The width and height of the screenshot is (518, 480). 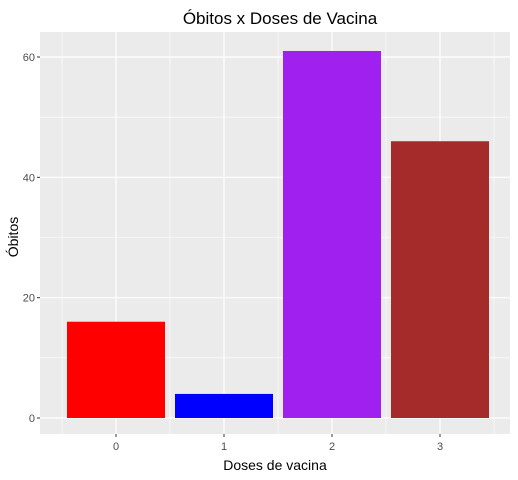 What do you see at coordinates (116, 447) in the screenshot?
I see `x-tick-label: 0` at bounding box center [116, 447].